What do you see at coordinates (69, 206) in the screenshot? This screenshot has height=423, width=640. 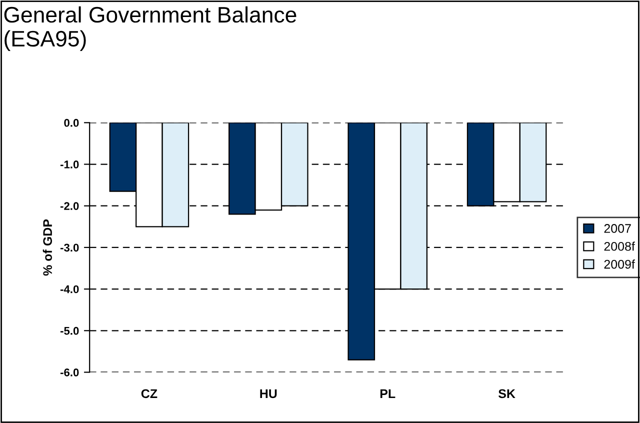 I see `y-tick-label: -2.0` at bounding box center [69, 206].